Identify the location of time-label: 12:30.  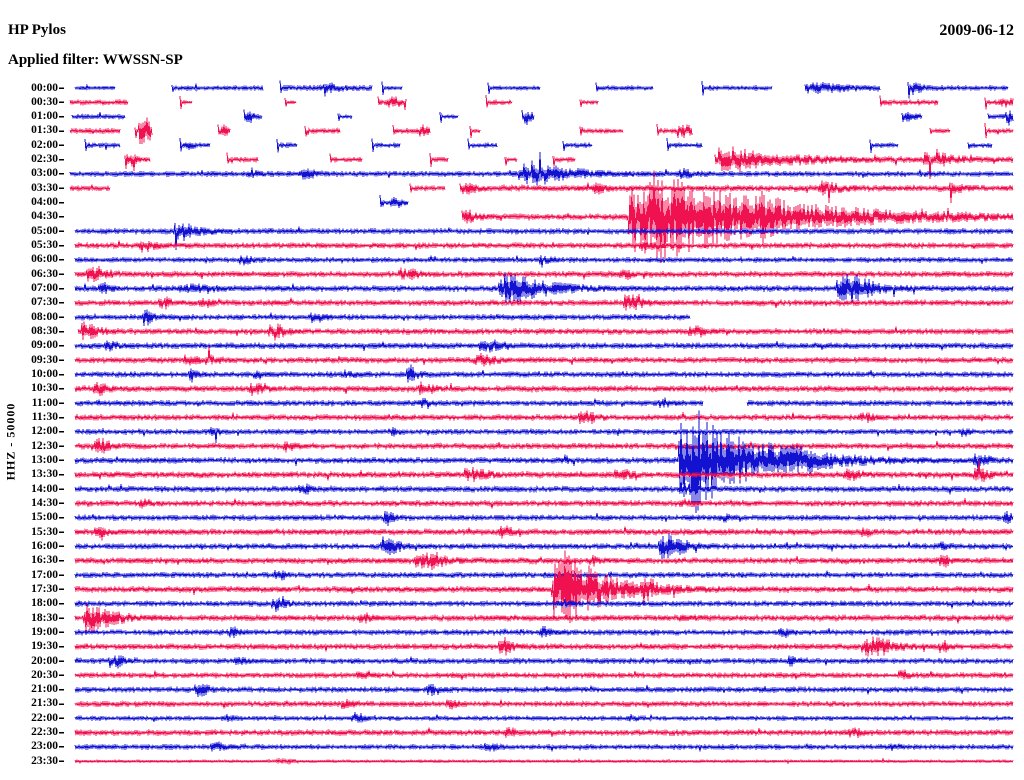
(44, 445).